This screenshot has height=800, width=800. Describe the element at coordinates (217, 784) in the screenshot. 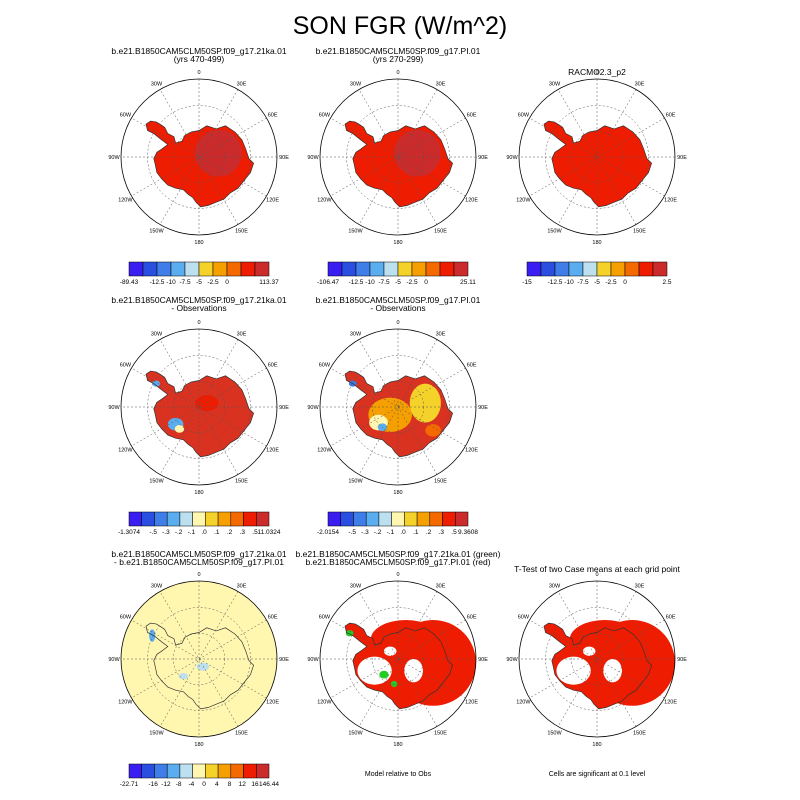

I see `colorbar-label: 4` at that location.